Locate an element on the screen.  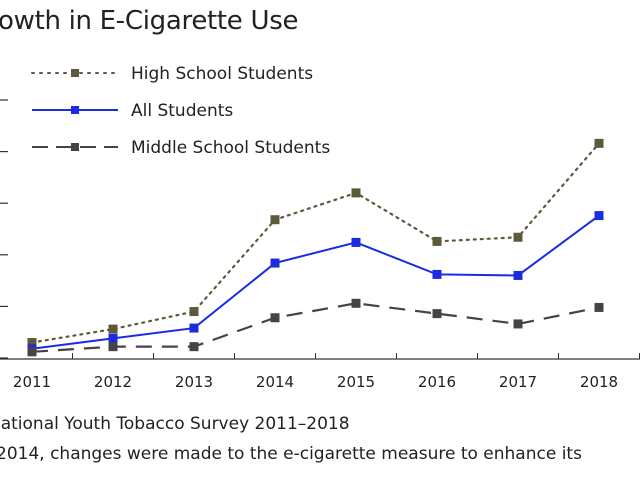
chart-title: owth in E-Cigarette Use is located at coordinates (149, 21).